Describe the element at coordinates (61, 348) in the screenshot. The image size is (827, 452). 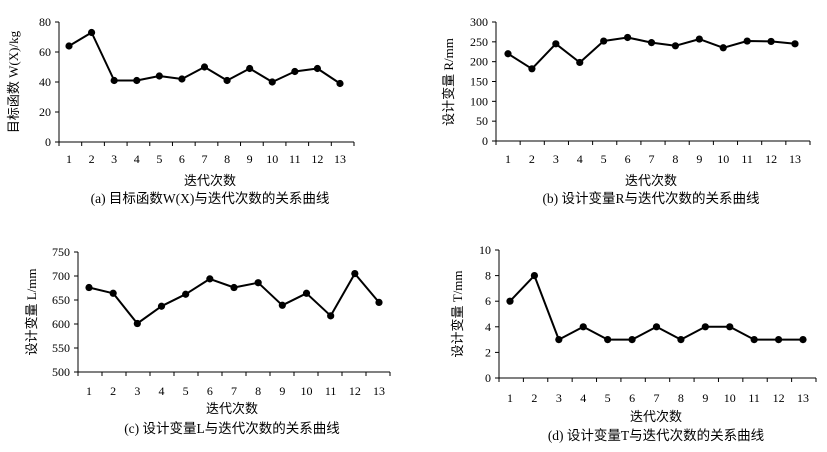
I see `y-tick-label: 550` at that location.